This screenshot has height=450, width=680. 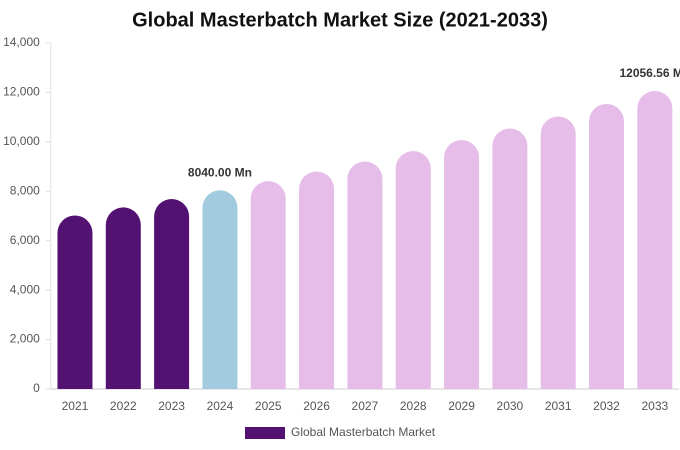 I want to click on y-tick-label: 4,000, so click(x=25, y=289).